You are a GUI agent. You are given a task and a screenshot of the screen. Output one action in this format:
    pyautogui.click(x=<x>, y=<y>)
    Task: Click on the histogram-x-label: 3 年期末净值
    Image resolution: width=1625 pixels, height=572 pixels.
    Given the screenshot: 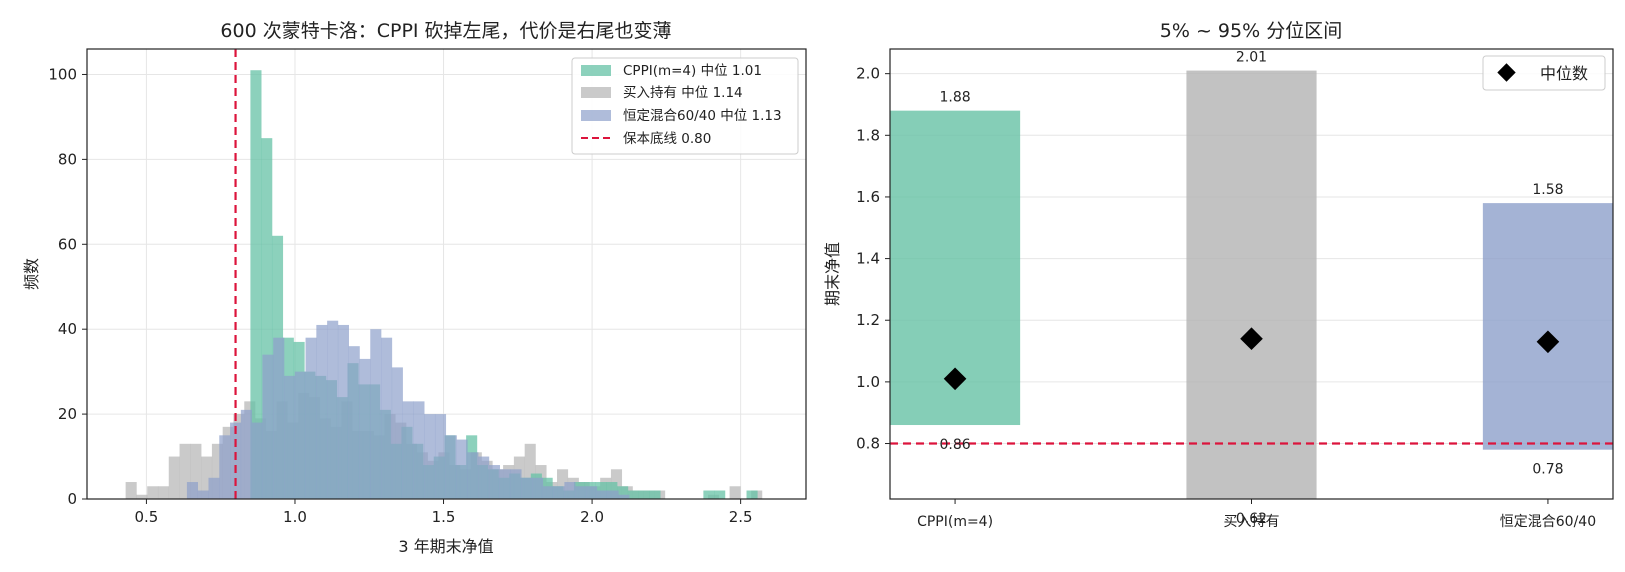 What is the action you would take?
    pyautogui.click(x=445, y=546)
    